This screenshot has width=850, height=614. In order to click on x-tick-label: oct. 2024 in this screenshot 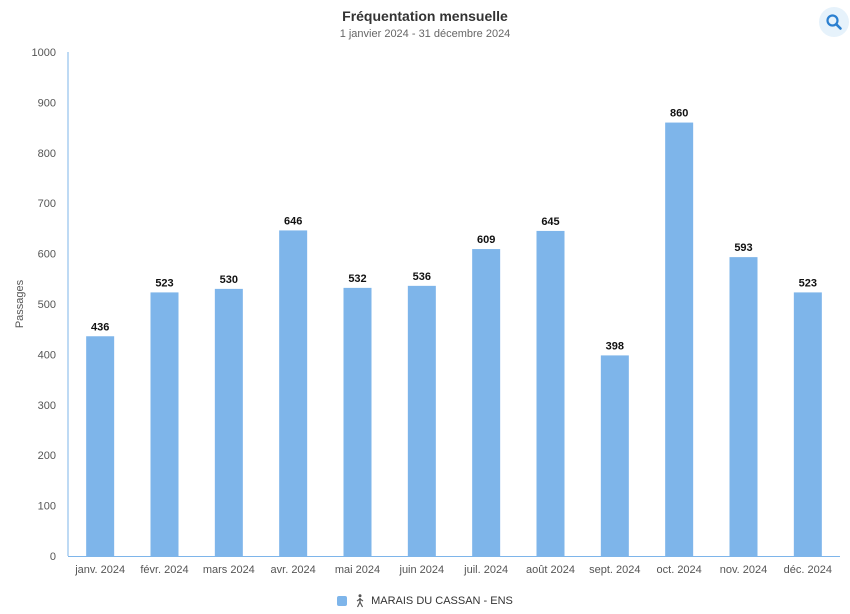, I will do `click(679, 570)`.